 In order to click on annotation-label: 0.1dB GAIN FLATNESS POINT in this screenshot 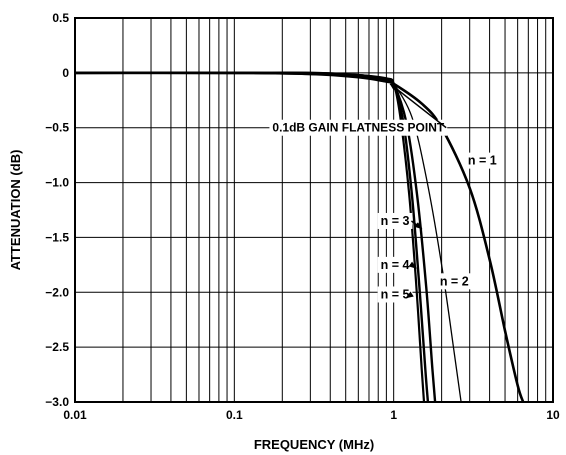, I will do `click(358, 128)`.